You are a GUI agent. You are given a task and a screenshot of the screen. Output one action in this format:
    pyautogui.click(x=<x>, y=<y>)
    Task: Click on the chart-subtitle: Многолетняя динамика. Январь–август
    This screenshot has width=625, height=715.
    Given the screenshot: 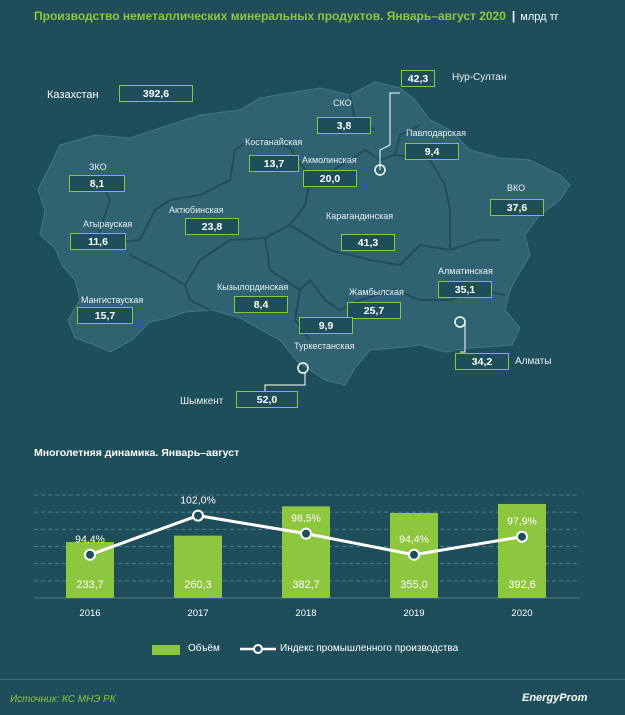 What is the action you would take?
    pyautogui.click(x=137, y=453)
    